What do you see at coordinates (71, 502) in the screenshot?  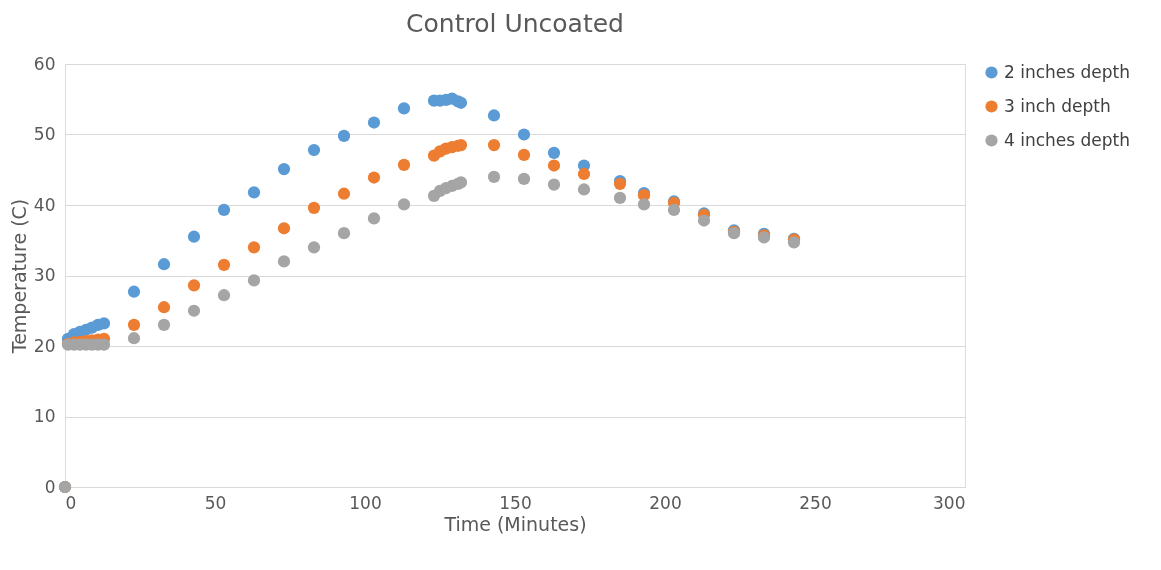 I see `x-tick-label: 0` at bounding box center [71, 502].